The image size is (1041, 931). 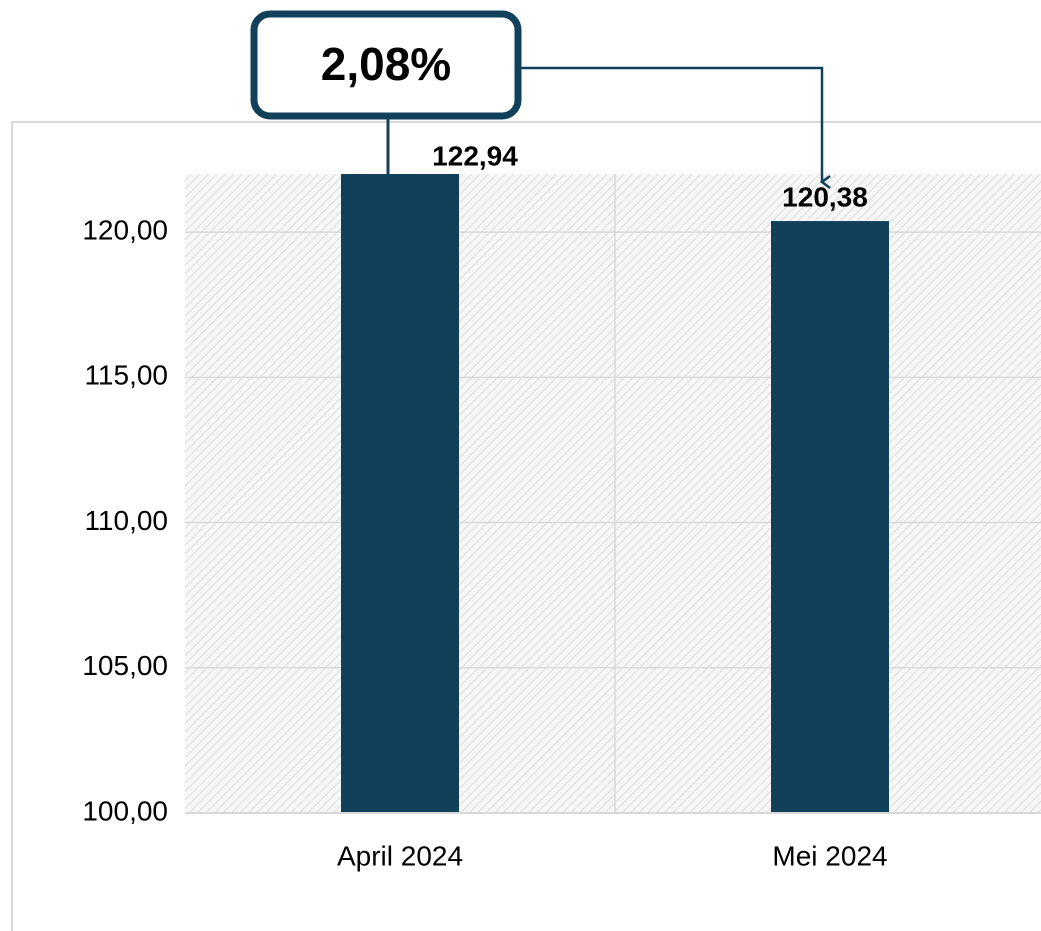 What do you see at coordinates (126, 520) in the screenshot?
I see `y-tick-label: 110,00` at bounding box center [126, 520].